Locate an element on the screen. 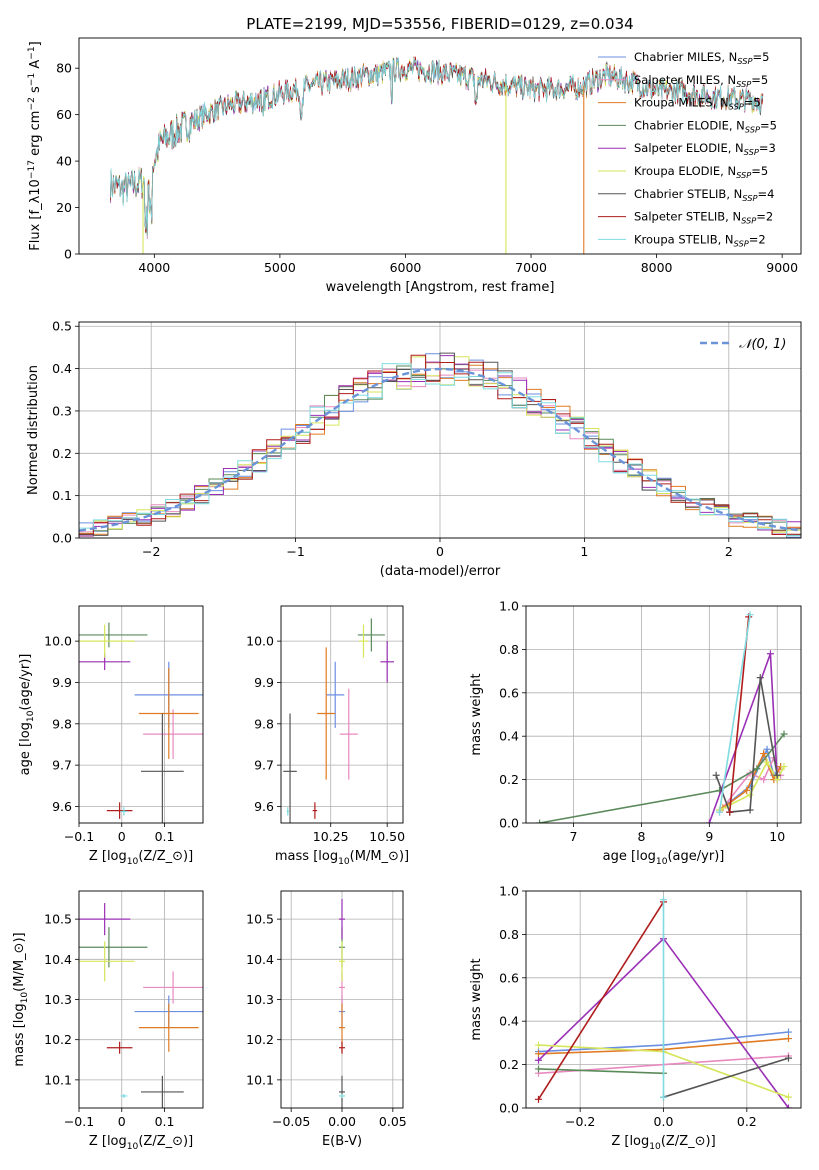 This screenshot has height=1170, width=819. y-tick-label: 60 is located at coordinates (64, 114).